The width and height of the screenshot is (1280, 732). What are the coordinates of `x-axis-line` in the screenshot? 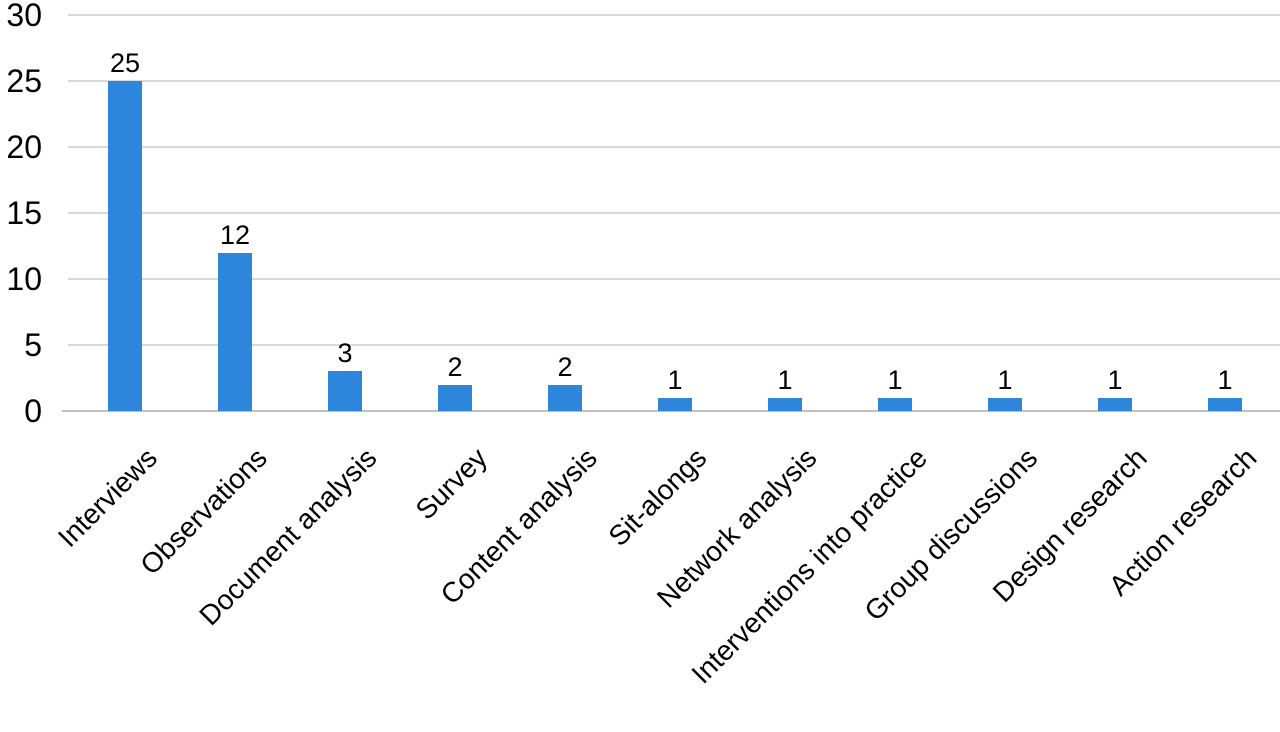 It's located at (671, 411).